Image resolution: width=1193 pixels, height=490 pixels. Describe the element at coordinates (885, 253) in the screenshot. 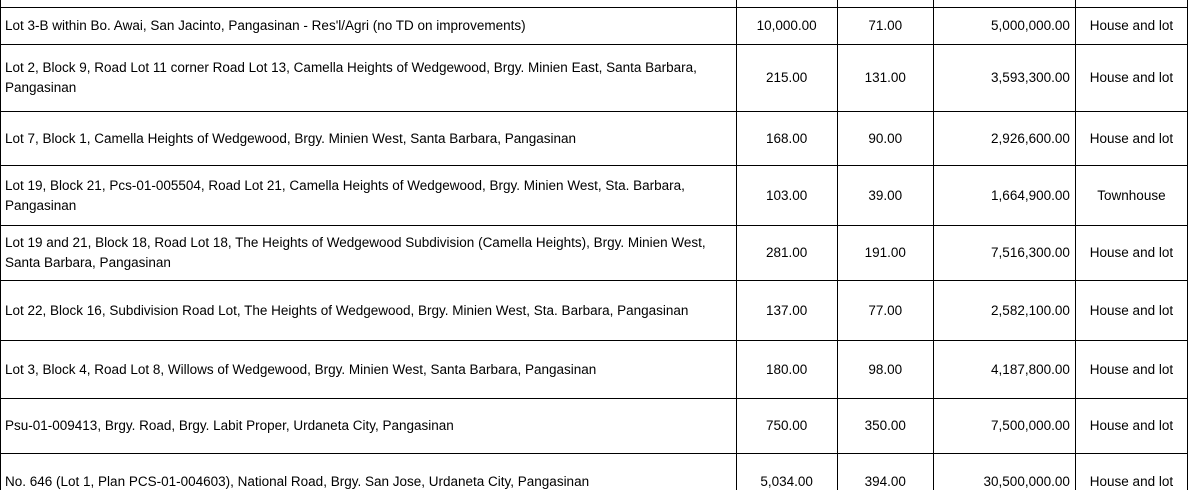

I see `cell-floor-area: 191.00` at that location.